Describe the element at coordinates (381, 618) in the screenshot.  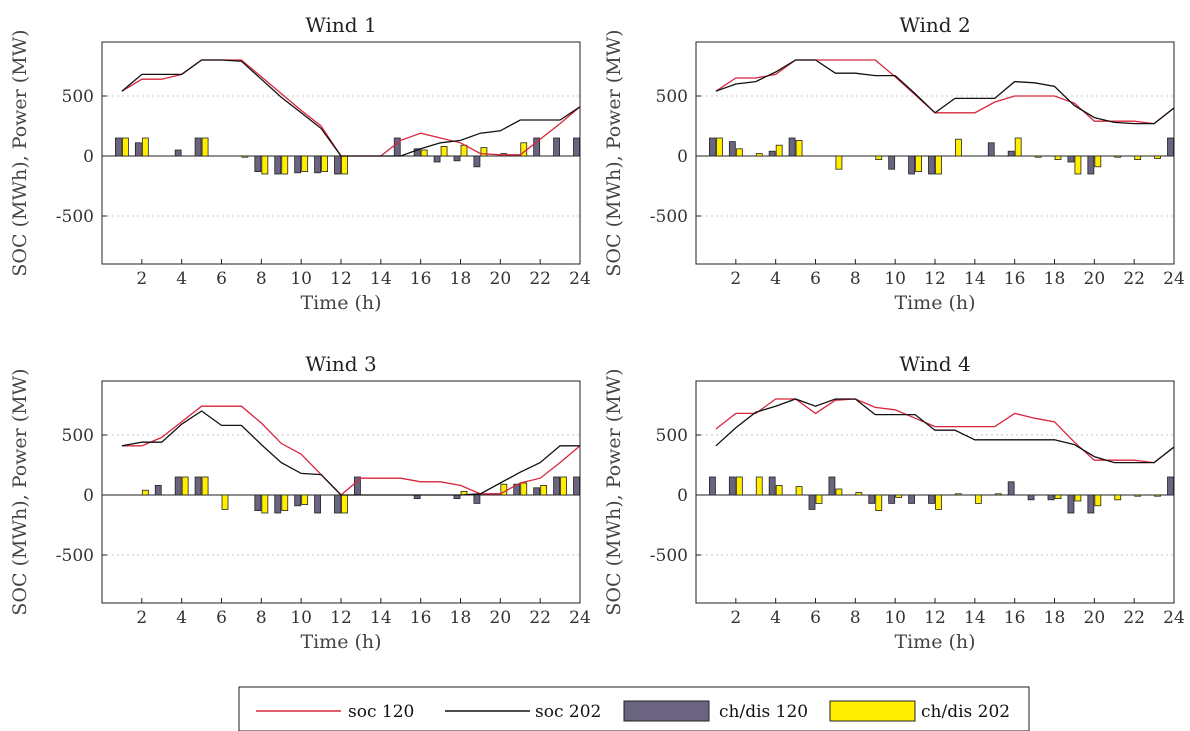
I see `x-tick-label: 14` at that location.